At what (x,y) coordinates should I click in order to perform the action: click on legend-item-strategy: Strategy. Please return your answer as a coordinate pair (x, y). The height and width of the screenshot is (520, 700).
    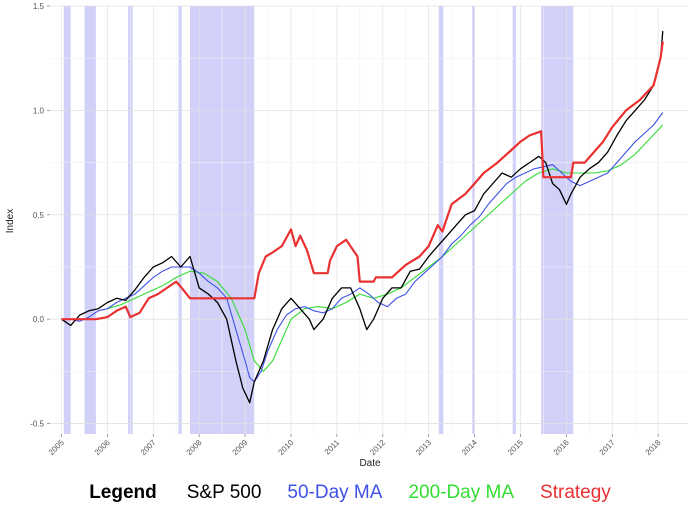
    Looking at the image, I should click on (575, 492).